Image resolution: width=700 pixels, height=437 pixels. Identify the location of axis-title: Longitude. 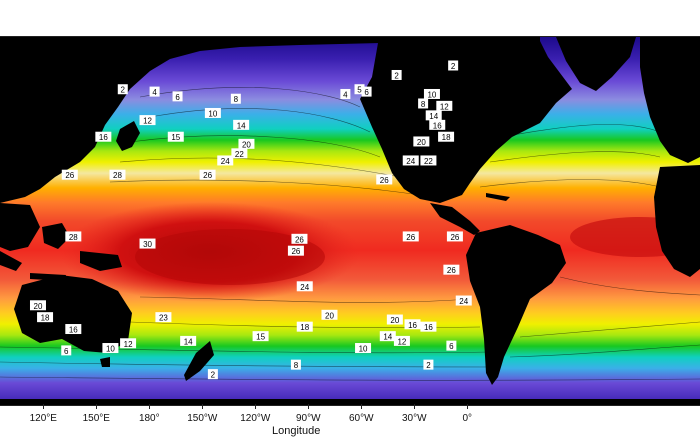
(296, 431).